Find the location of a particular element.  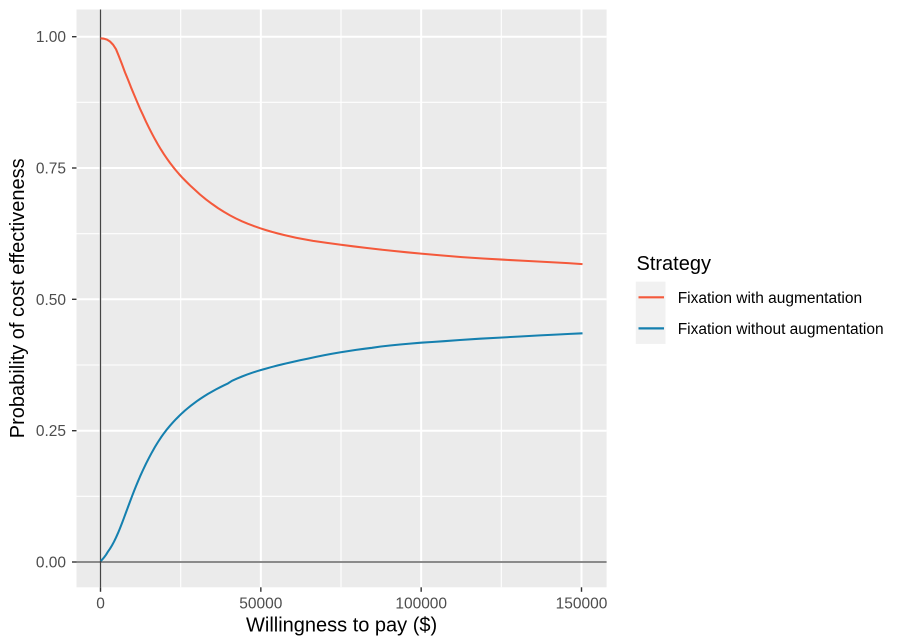

svg-text: Fixation with augmentation is located at coordinates (770, 298).